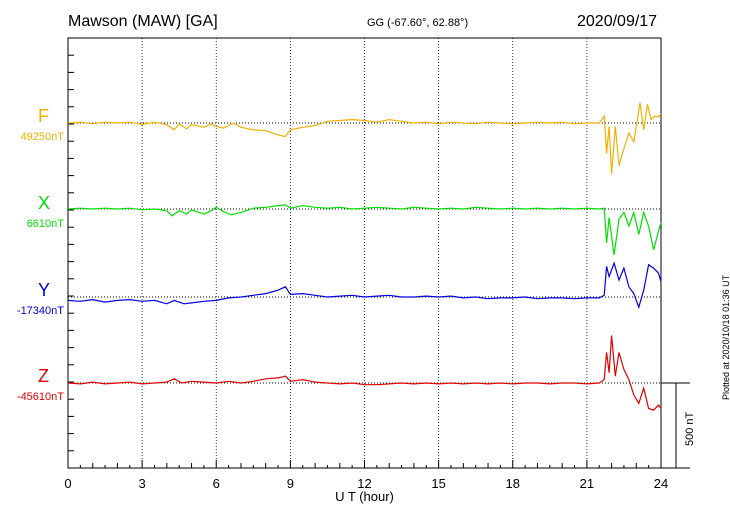 Image resolution: width=730 pixels, height=520 pixels. Describe the element at coordinates (67, 483) in the screenshot. I see `x-tick-label: 0` at that location.